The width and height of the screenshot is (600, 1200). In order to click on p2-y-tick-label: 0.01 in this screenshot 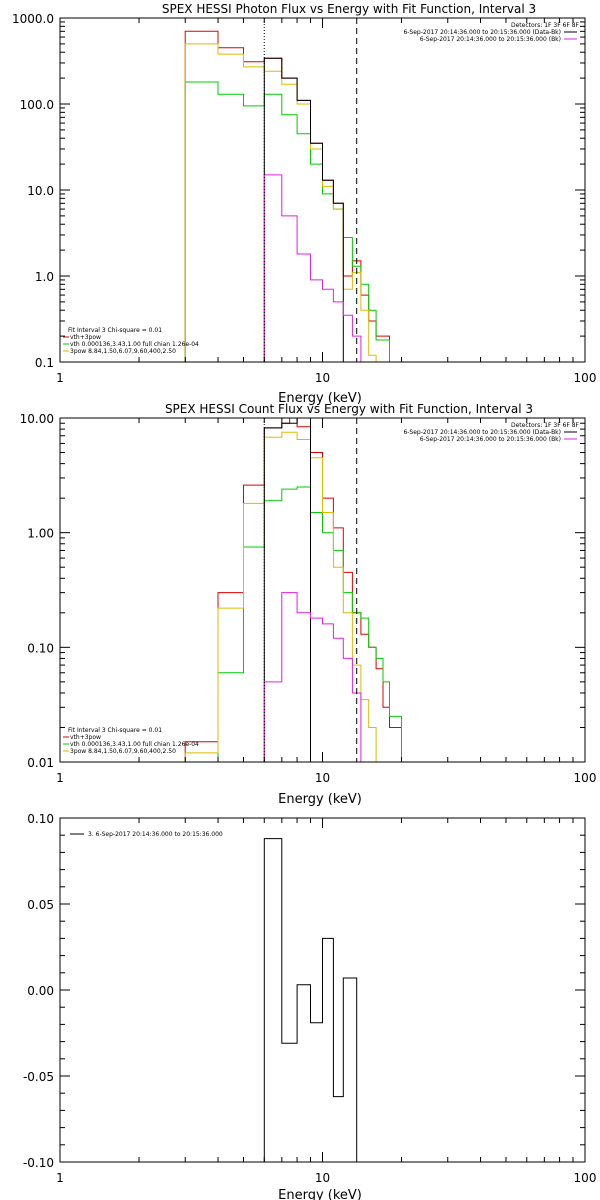, I will do `click(40, 763)`.